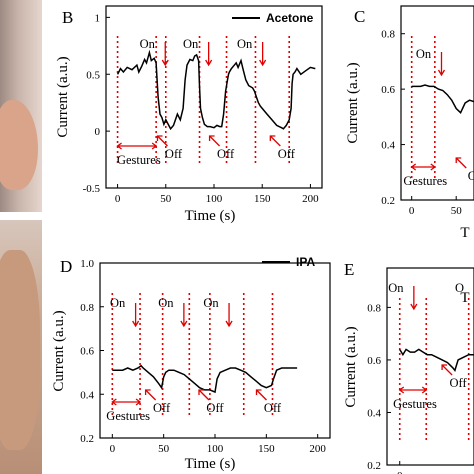  Describe the element at coordinates (471, 176) in the screenshot. I see `off-label: O` at that location.